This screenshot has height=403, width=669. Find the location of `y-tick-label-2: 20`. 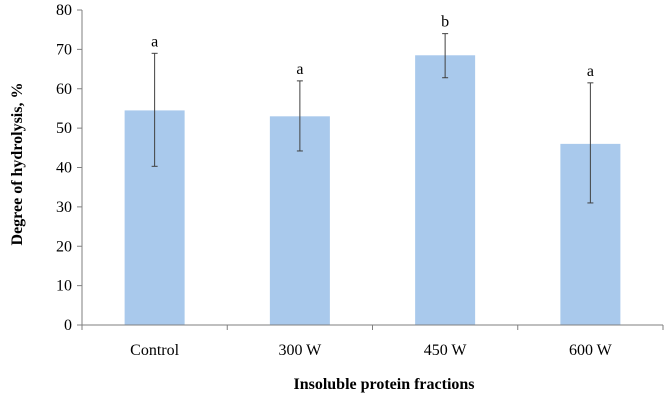

y-tick-label-2: 20 is located at coordinates (64, 246).